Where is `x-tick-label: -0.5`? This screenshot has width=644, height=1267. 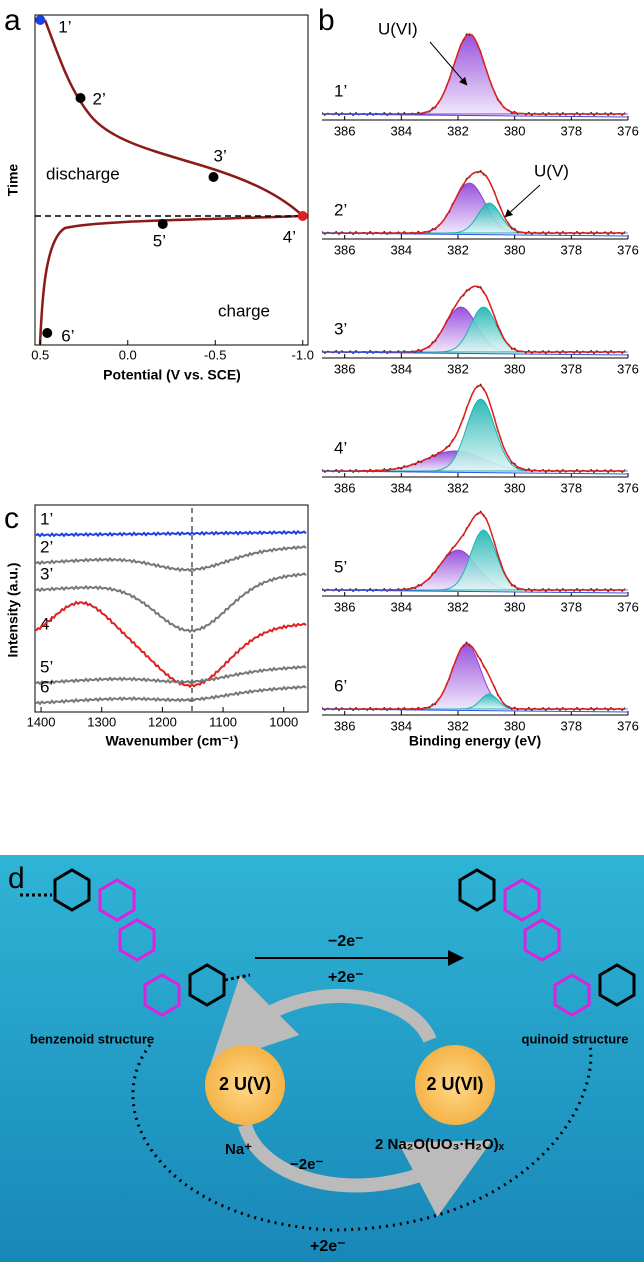
x-tick-label: -0.5 is located at coordinates (215, 354).